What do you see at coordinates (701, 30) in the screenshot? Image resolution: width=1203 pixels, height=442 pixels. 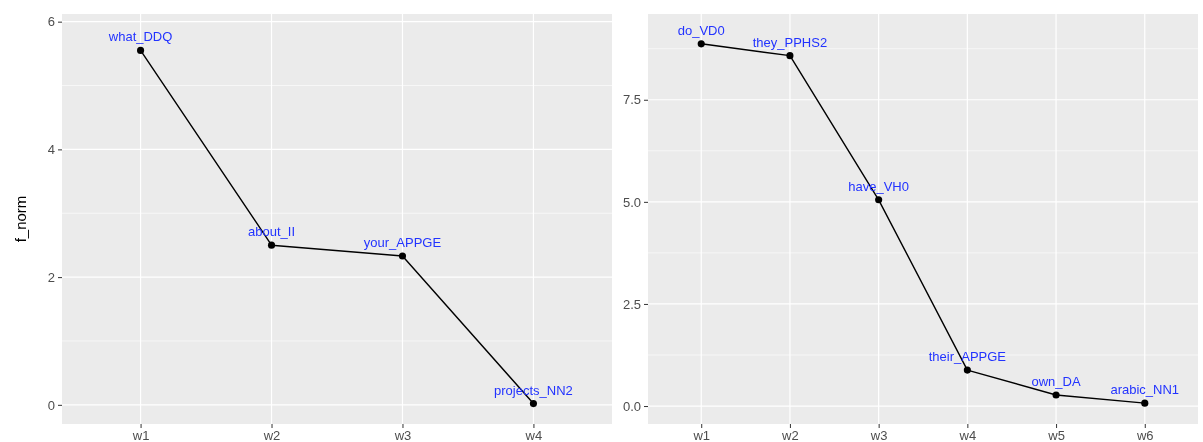 I see `annotation: do_VD0` at bounding box center [701, 30].